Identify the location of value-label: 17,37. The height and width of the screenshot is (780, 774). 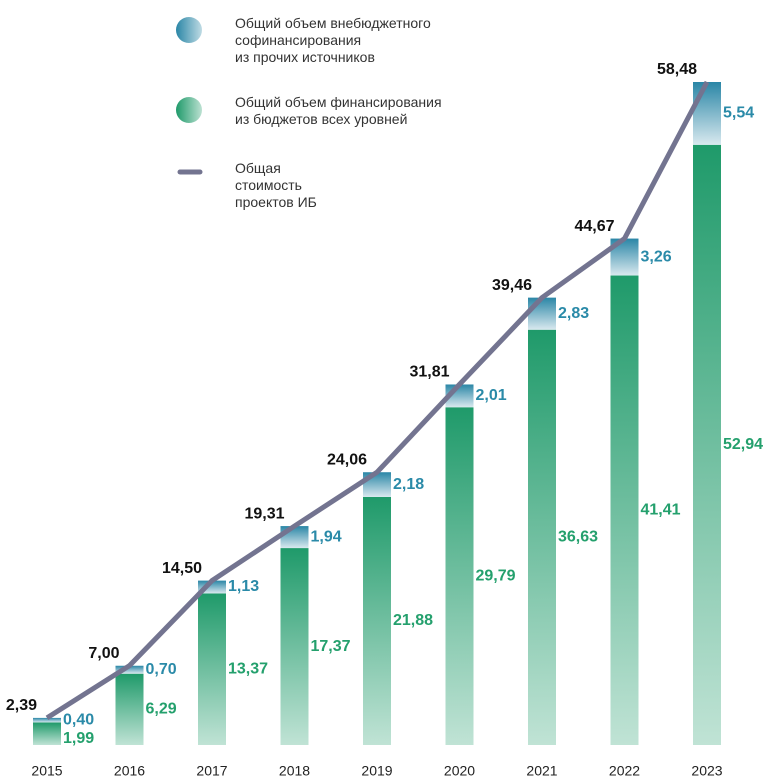
(331, 646).